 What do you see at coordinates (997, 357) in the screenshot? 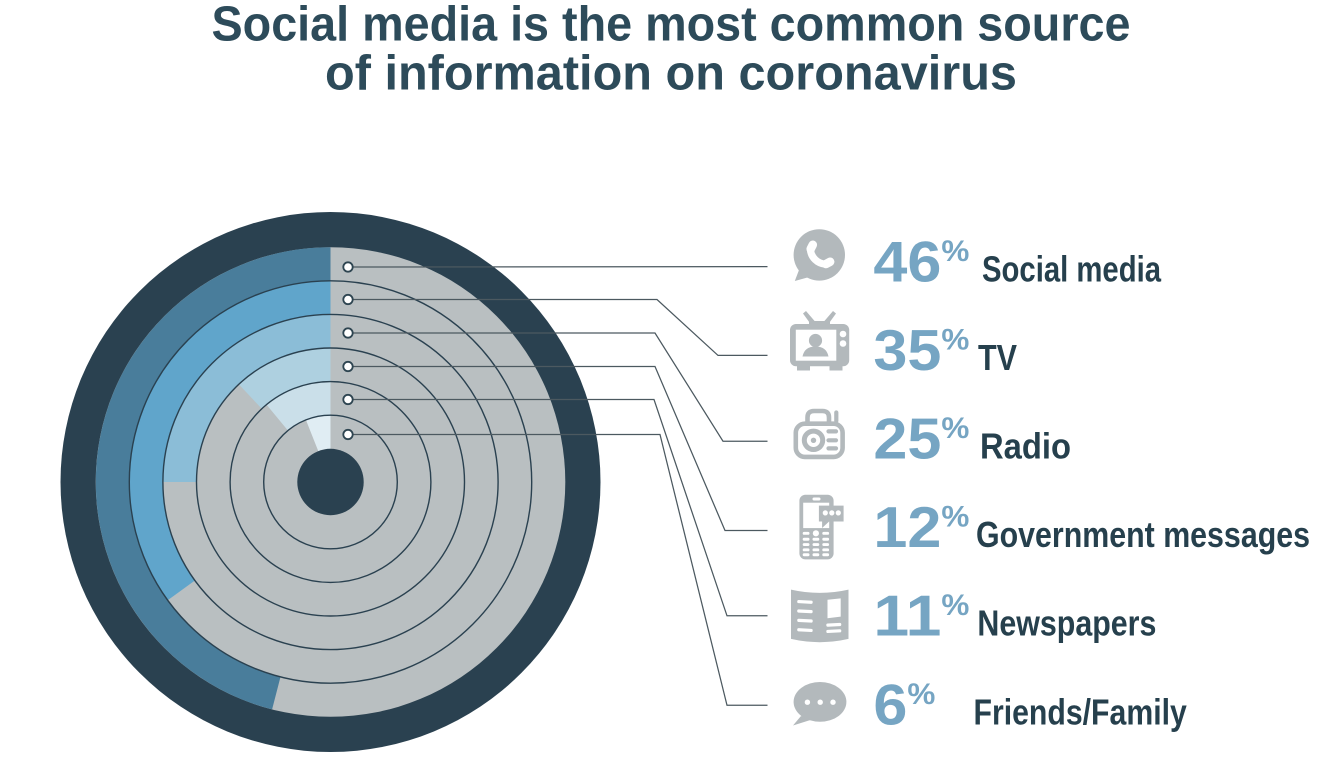
I see `svg-text: TV` at bounding box center [997, 357].